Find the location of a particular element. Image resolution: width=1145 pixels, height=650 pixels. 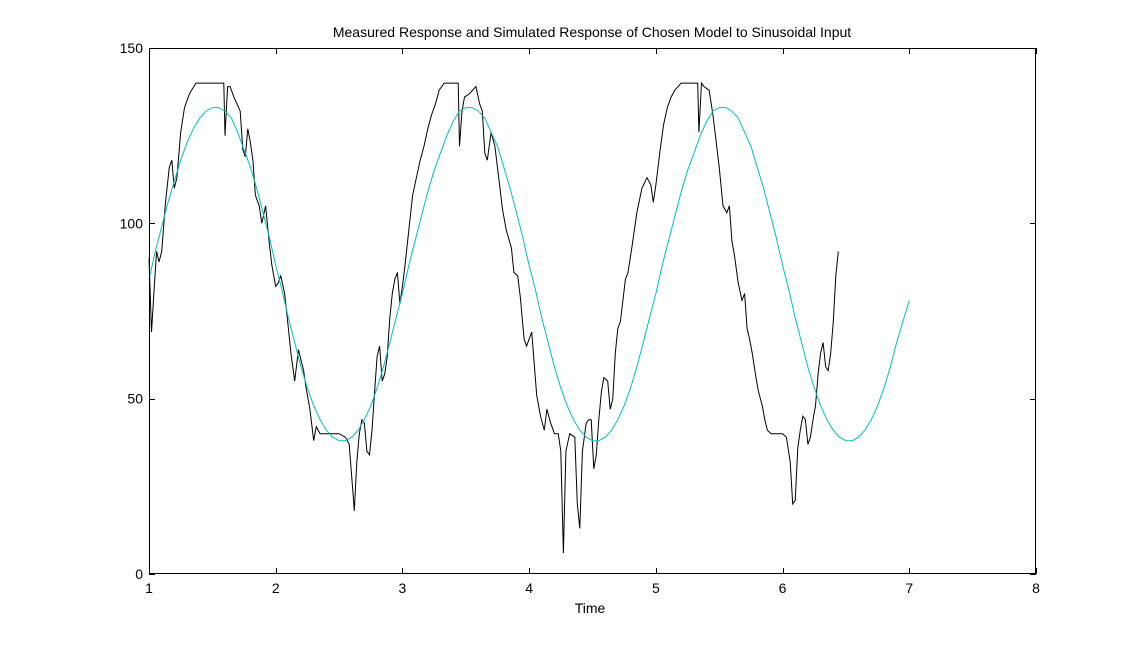

y-tick-label: 150 is located at coordinates (132, 48).